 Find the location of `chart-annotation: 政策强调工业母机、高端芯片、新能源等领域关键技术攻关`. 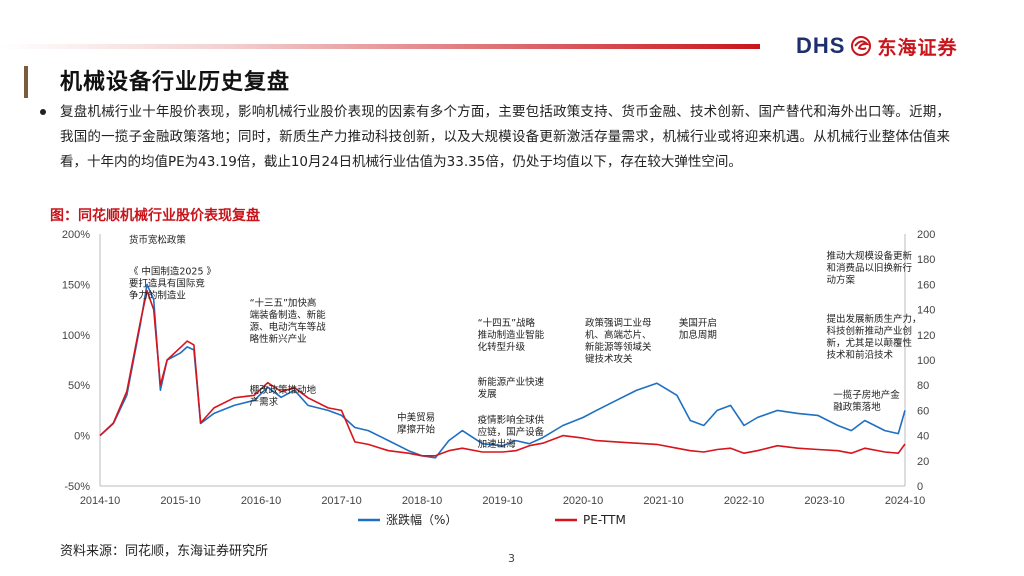

chart-annotation: 政策强调工业母机、高端芯片、新能源等领域关键技术攻关 is located at coordinates (618, 341).